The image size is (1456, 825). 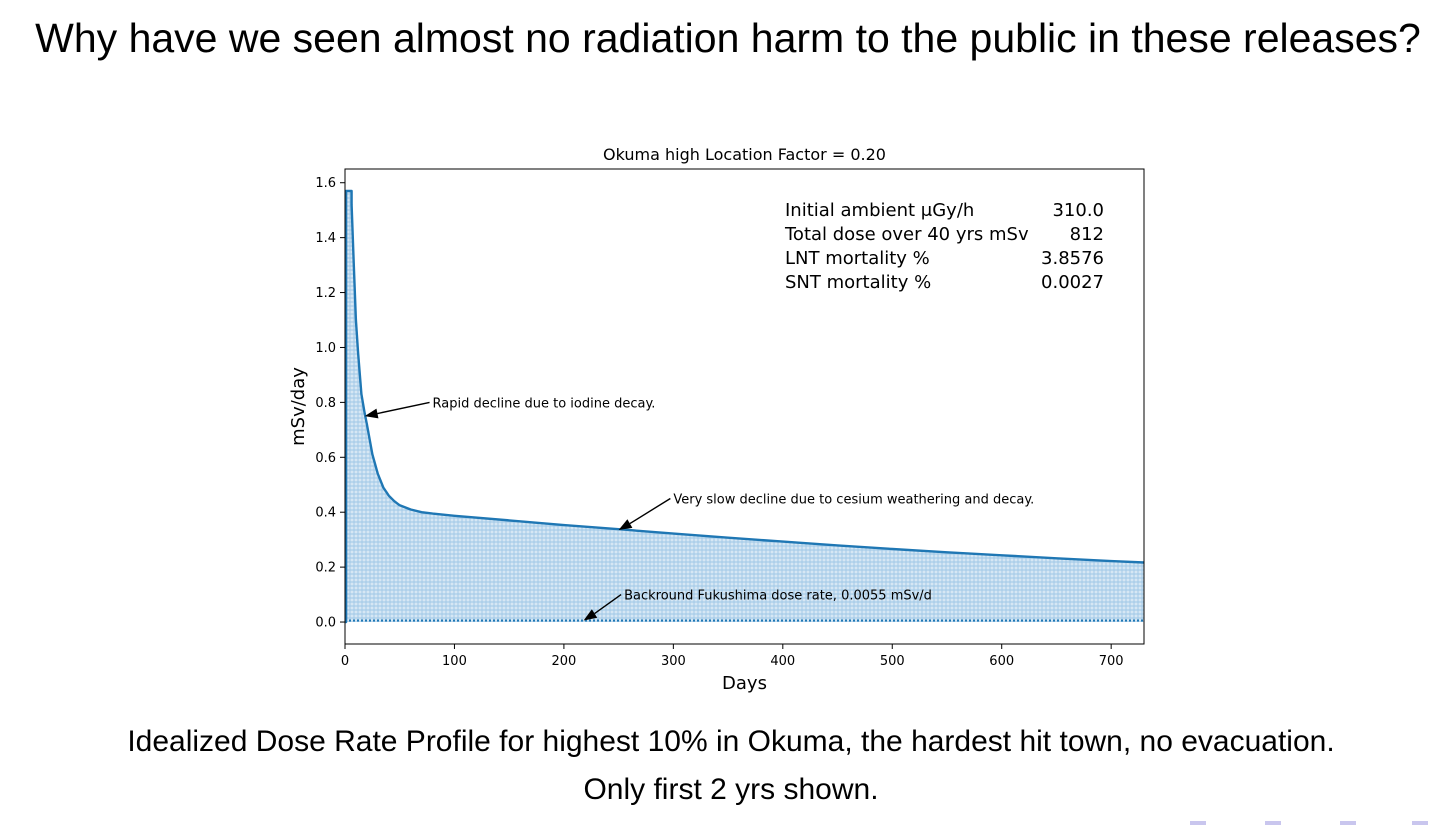 I want to click on x-tick-label: 300, so click(x=673, y=661).